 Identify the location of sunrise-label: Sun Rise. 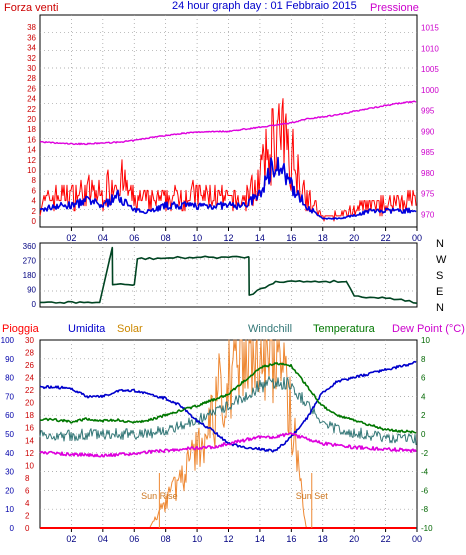
(159, 496).